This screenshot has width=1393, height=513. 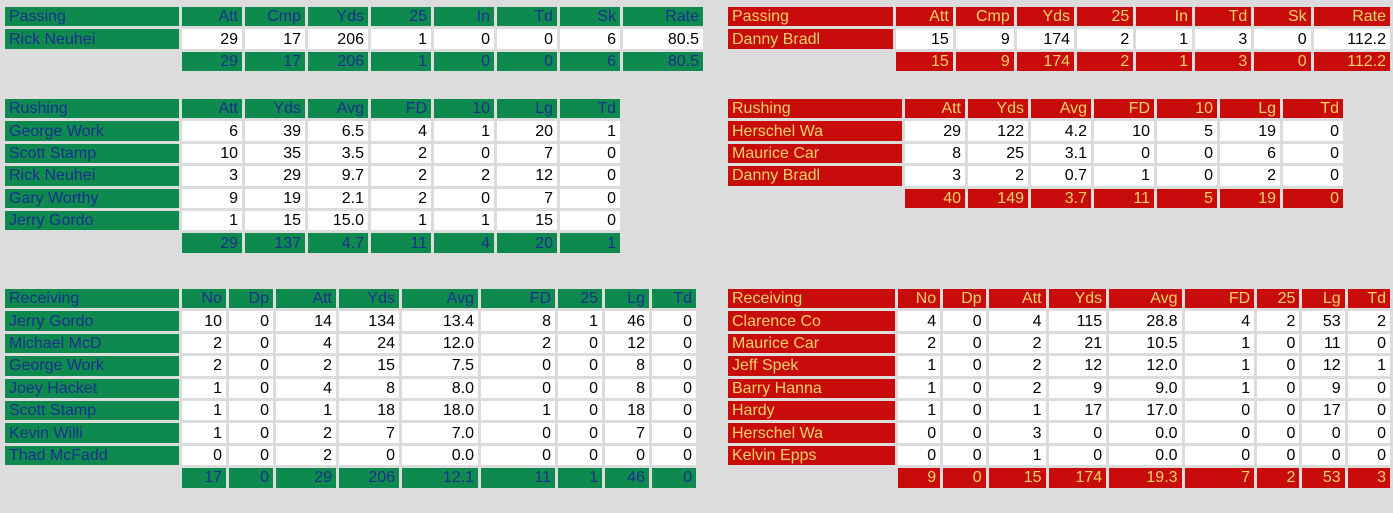 I want to click on player-row: Maurice Car 8 25 3.1 0 0 6 0, so click(x=1035, y=153).